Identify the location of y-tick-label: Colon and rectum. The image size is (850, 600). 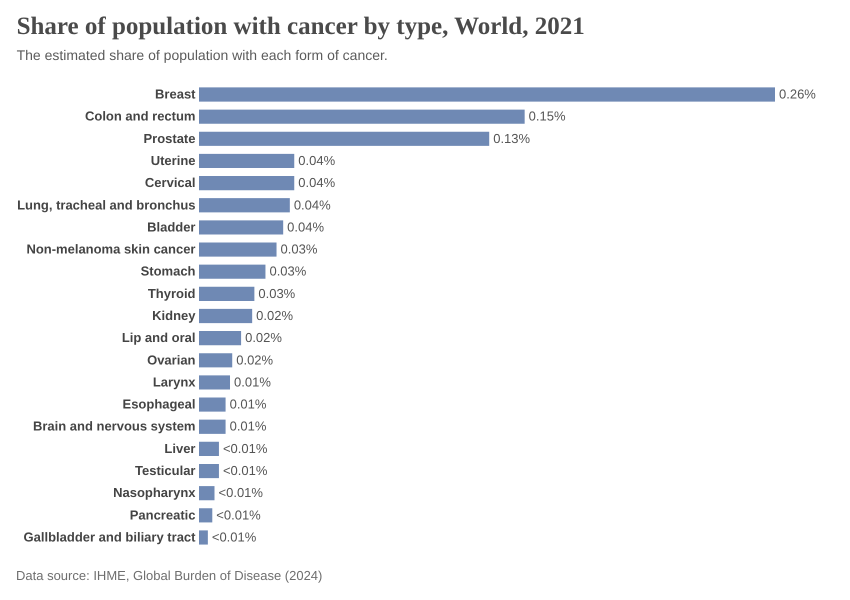
(140, 116).